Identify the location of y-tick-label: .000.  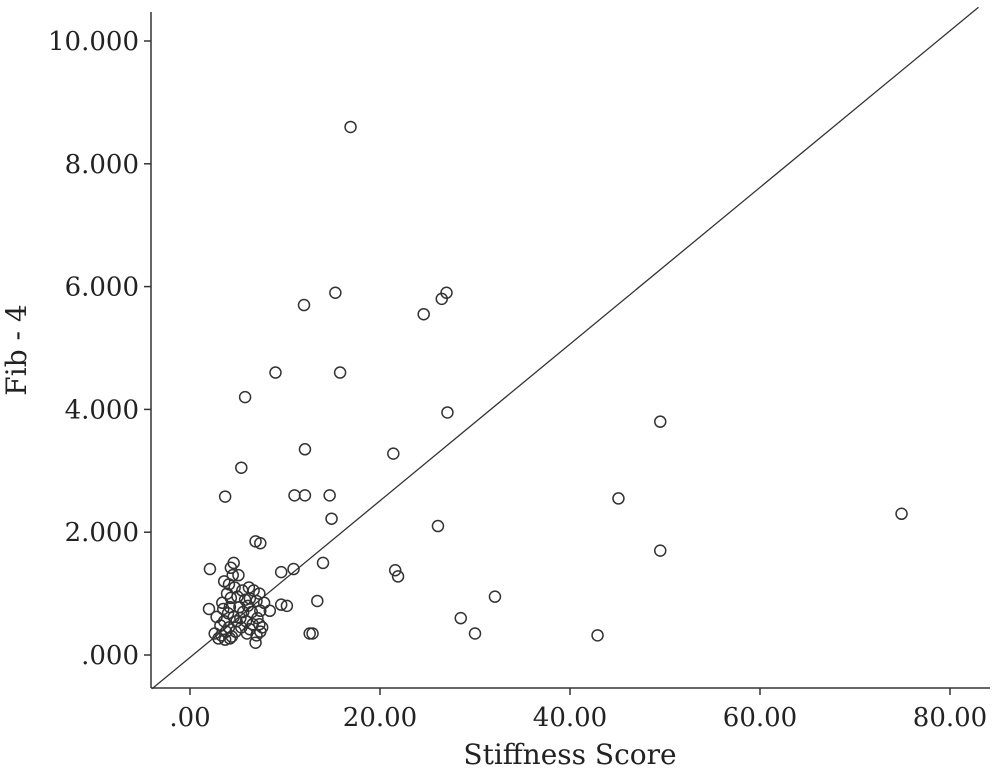
(110, 656).